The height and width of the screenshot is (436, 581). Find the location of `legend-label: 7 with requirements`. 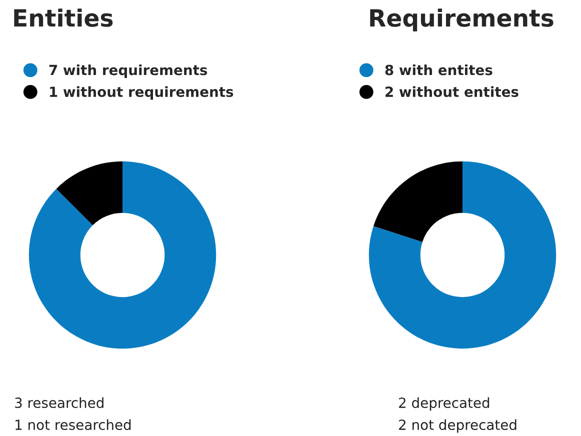

legend-label: 7 with requirements is located at coordinates (128, 71).